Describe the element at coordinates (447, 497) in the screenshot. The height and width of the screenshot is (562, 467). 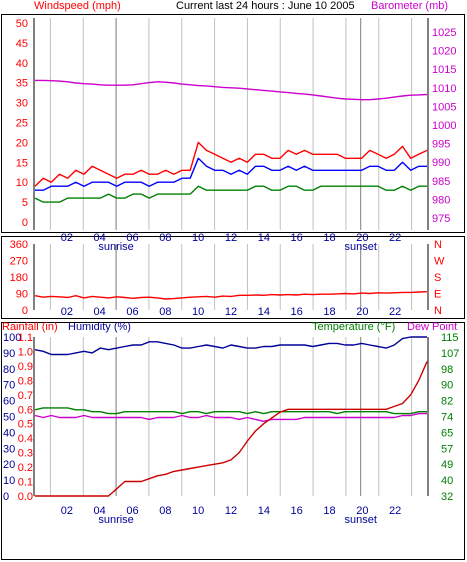
I see `temperature-tick-label: 32` at that location.